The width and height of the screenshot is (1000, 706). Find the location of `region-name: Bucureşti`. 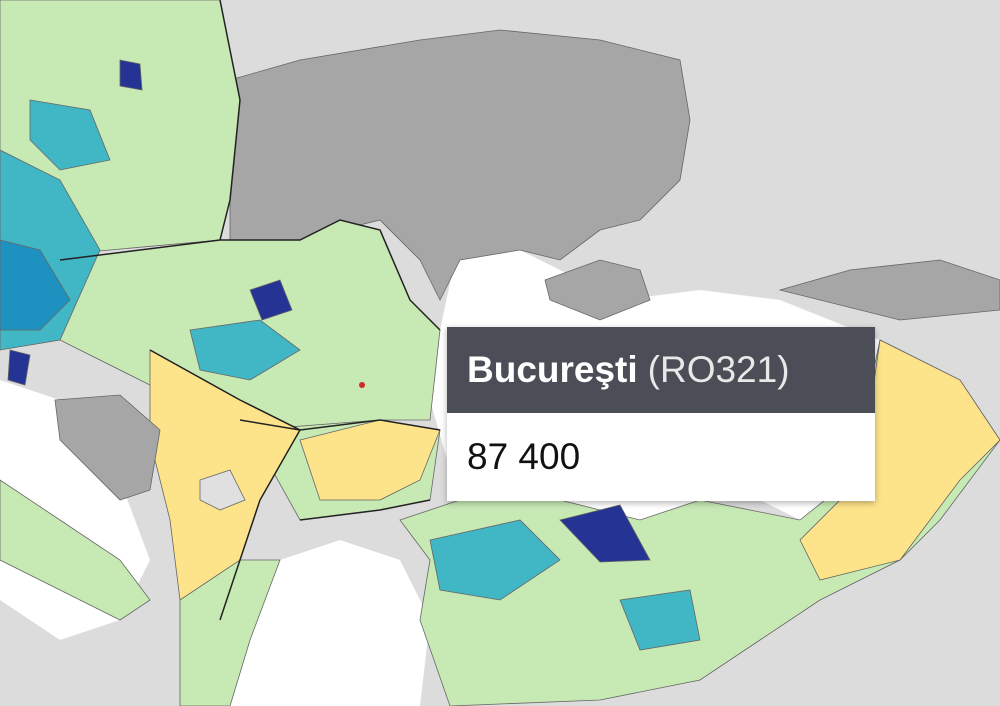

region-name: Bucureşti is located at coordinates (552, 369).